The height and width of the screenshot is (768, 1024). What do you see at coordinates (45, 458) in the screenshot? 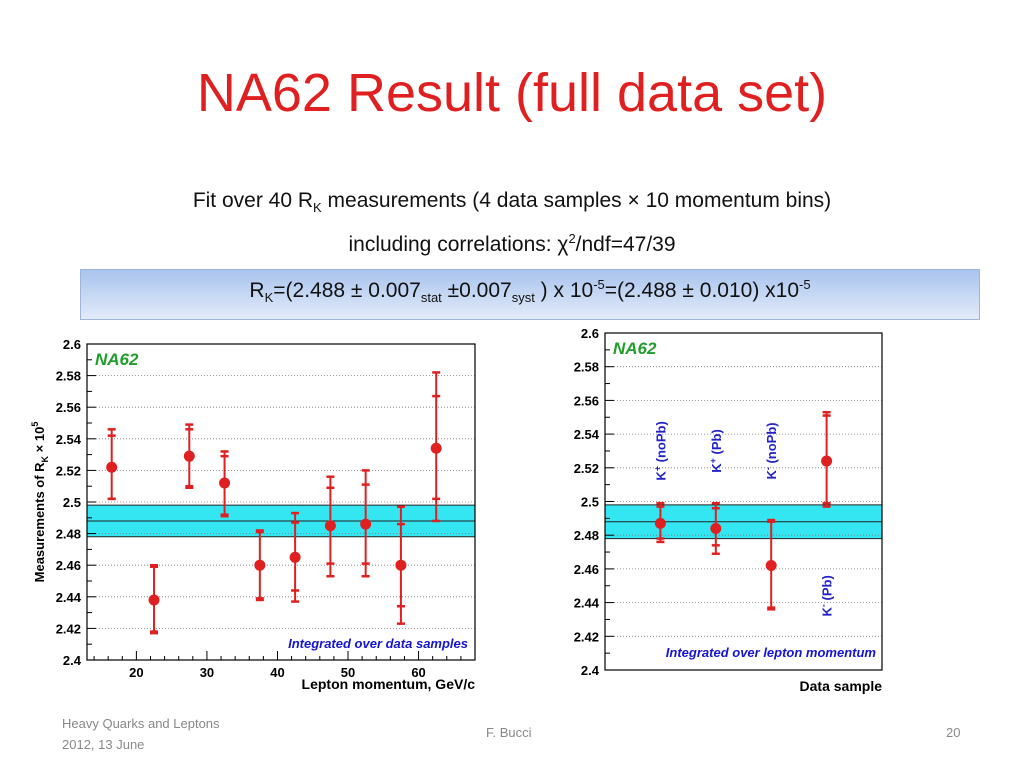
I see `y-axis-label-sub: K` at bounding box center [45, 458].